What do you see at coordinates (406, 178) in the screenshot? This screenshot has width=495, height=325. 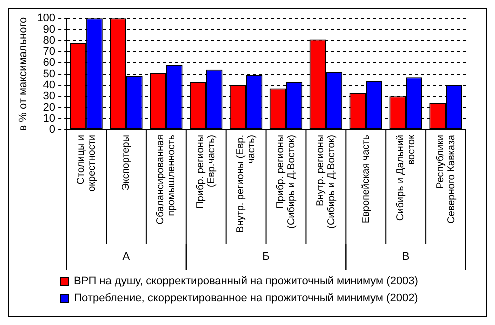 I see `x-tick-label: Сибирь и Дальний восток` at bounding box center [406, 178].